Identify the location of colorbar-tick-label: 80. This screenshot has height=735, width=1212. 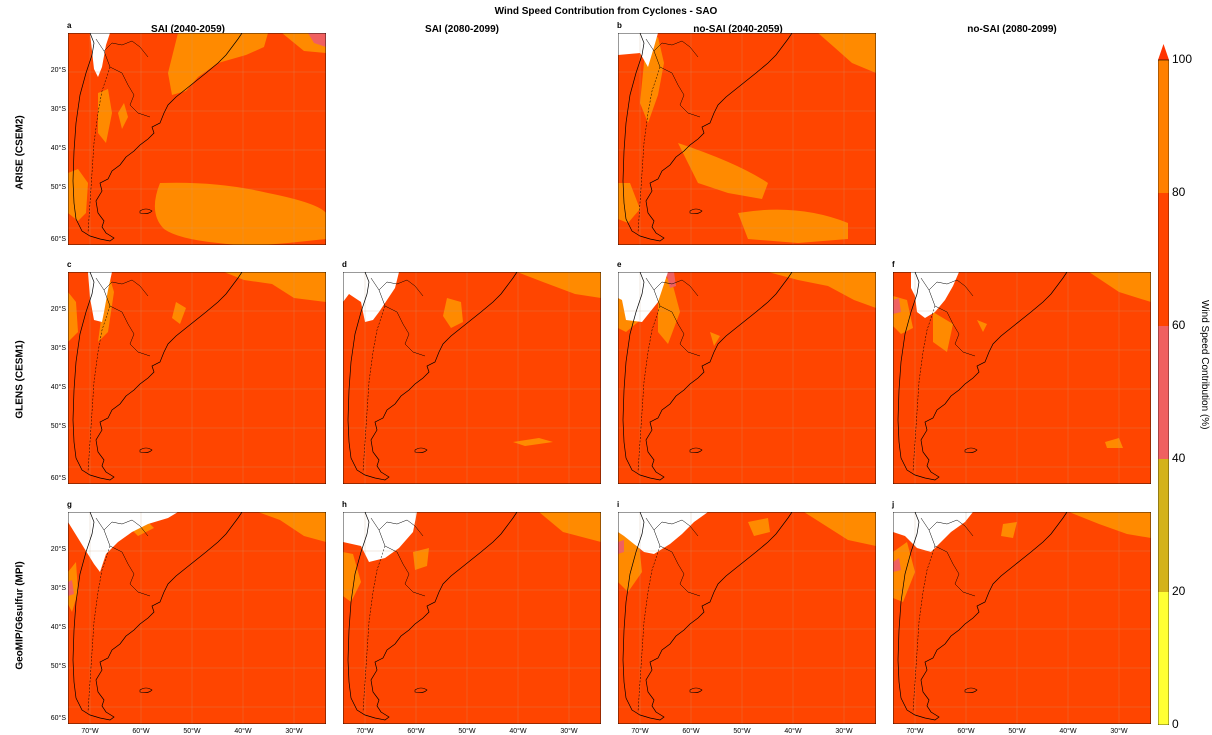
(1179, 192).